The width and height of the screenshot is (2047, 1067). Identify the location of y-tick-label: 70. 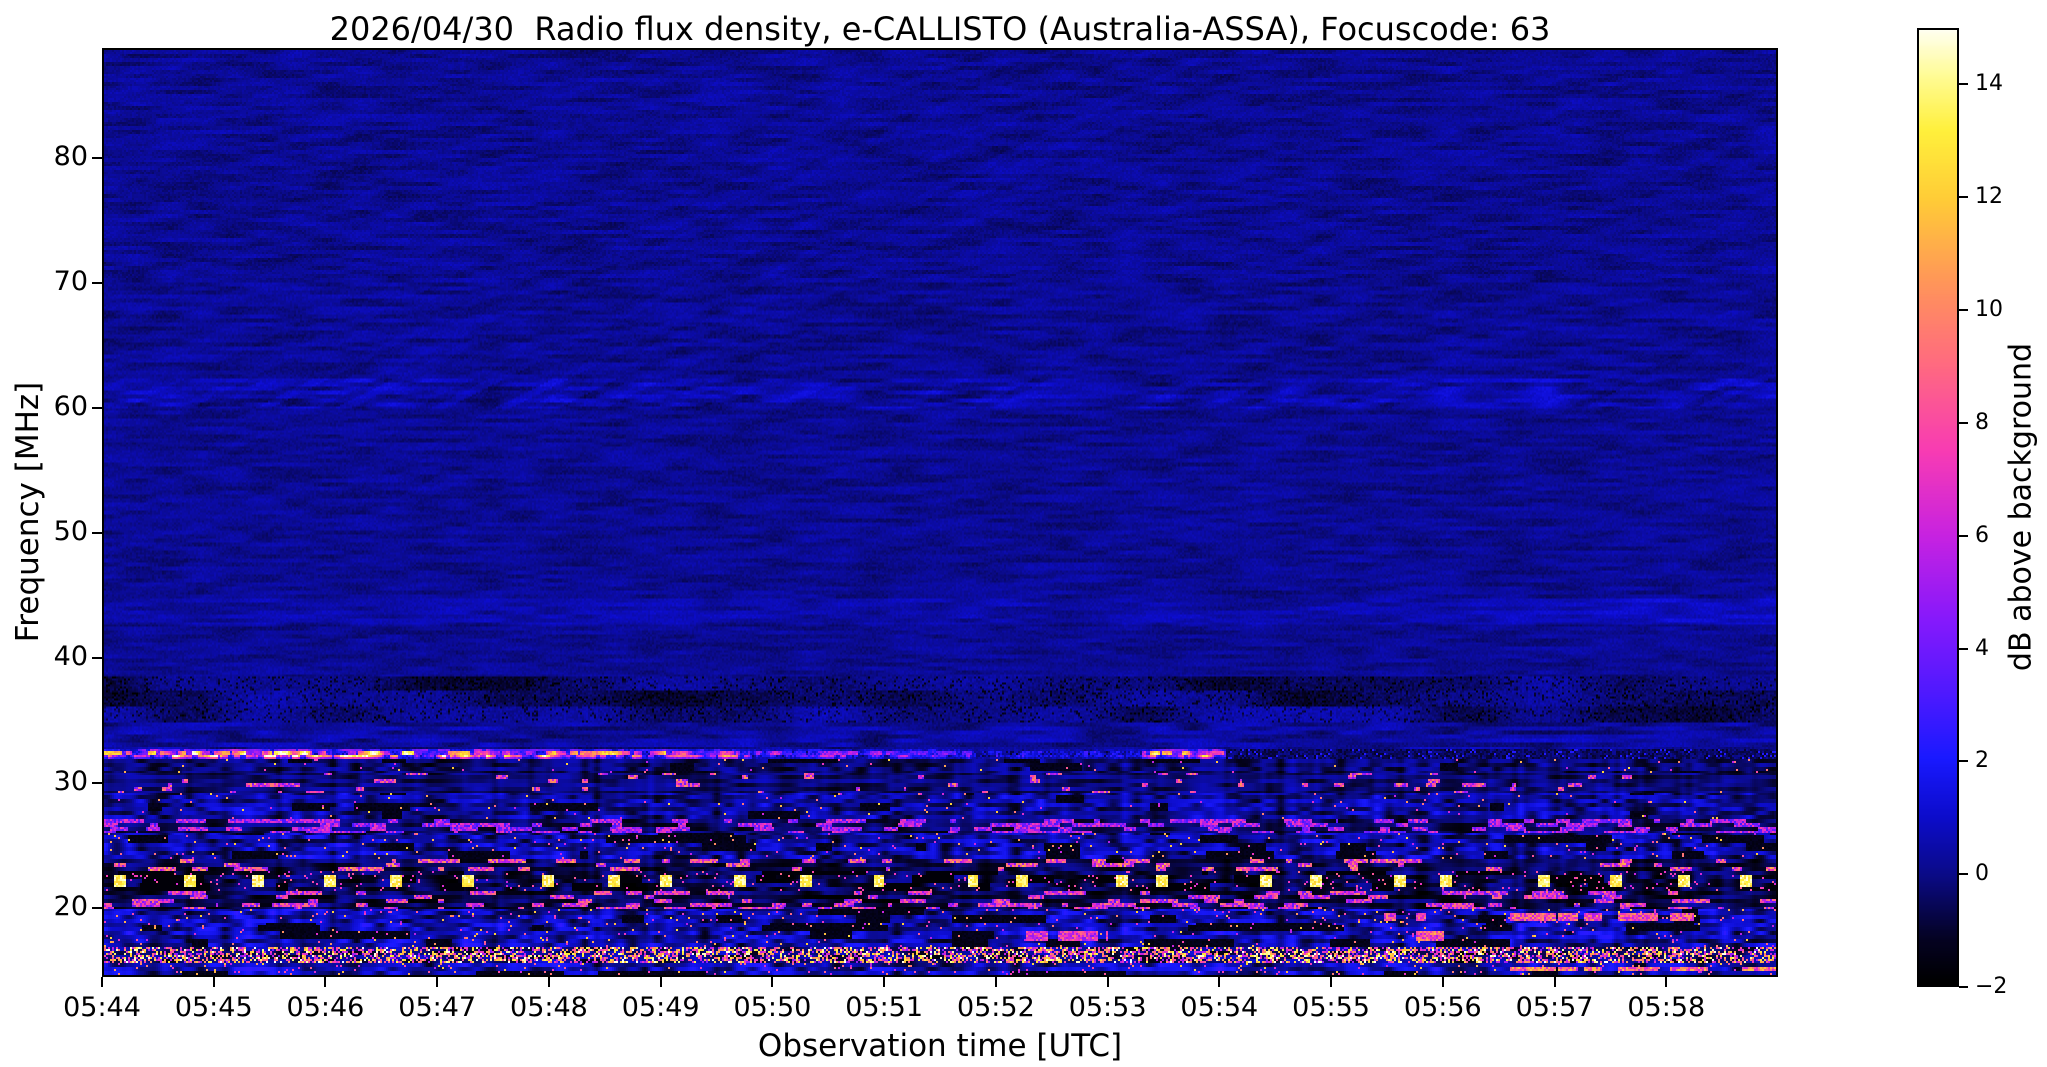
(70, 282).